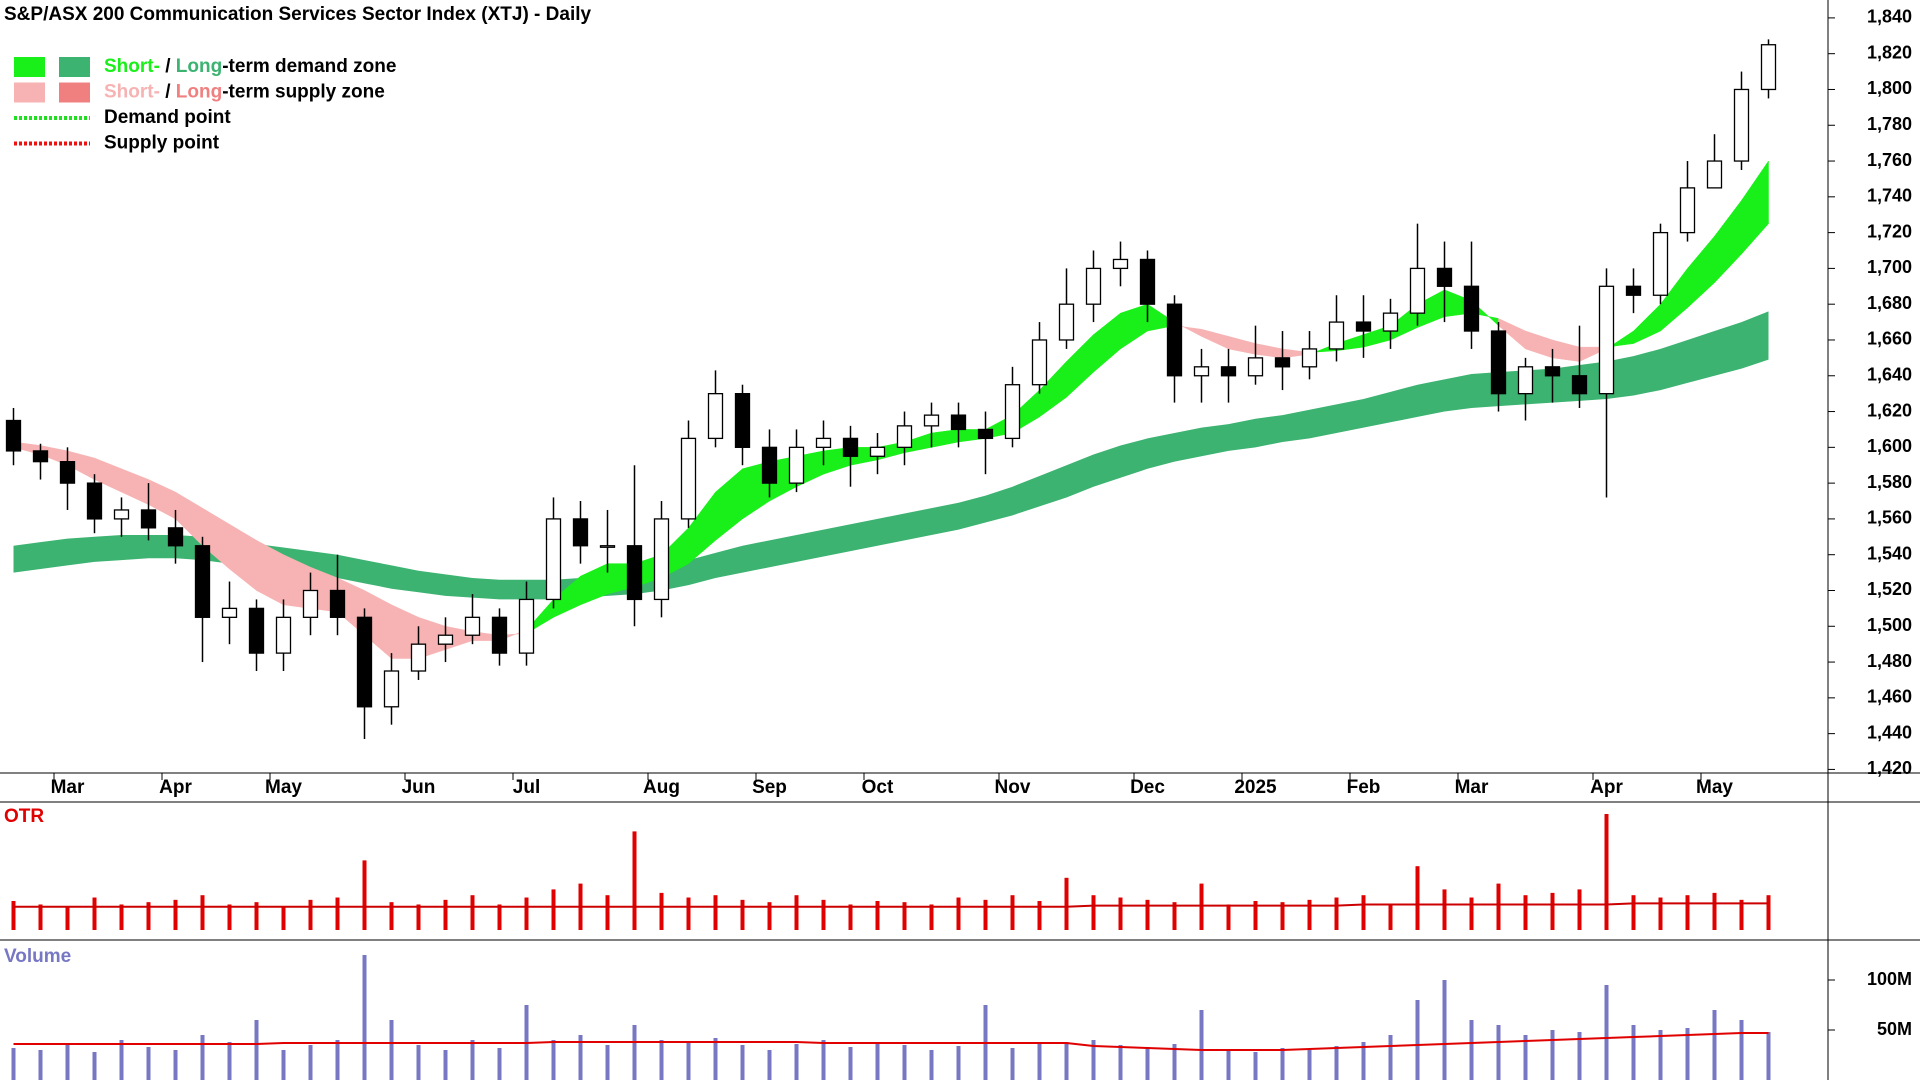 The height and width of the screenshot is (1080, 1920). Describe the element at coordinates (175, 787) in the screenshot. I see `x-tick-label: Apr` at that location.